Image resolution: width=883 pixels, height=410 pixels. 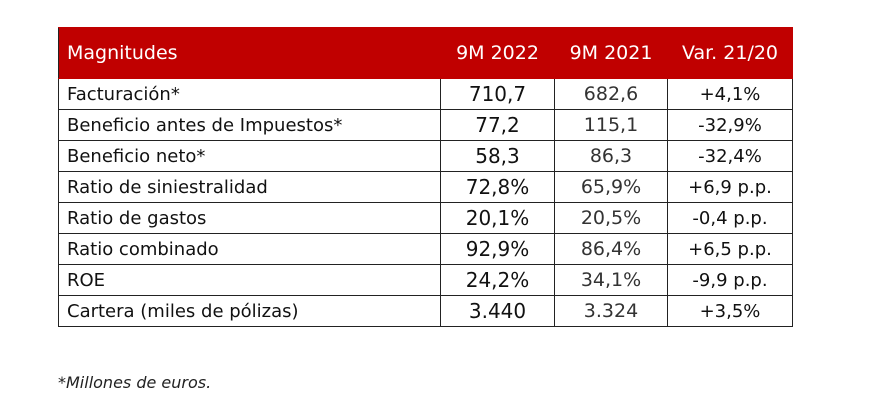 I want to click on row-label: Facturación*, so click(x=249, y=94).